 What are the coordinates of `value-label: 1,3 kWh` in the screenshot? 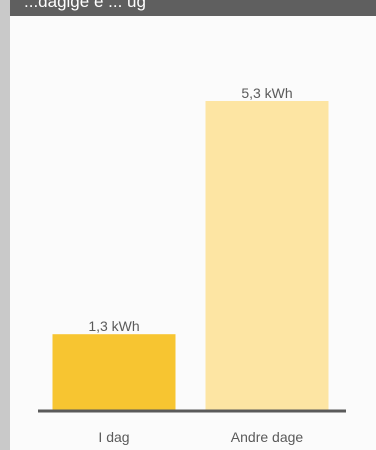 It's located at (113, 326).